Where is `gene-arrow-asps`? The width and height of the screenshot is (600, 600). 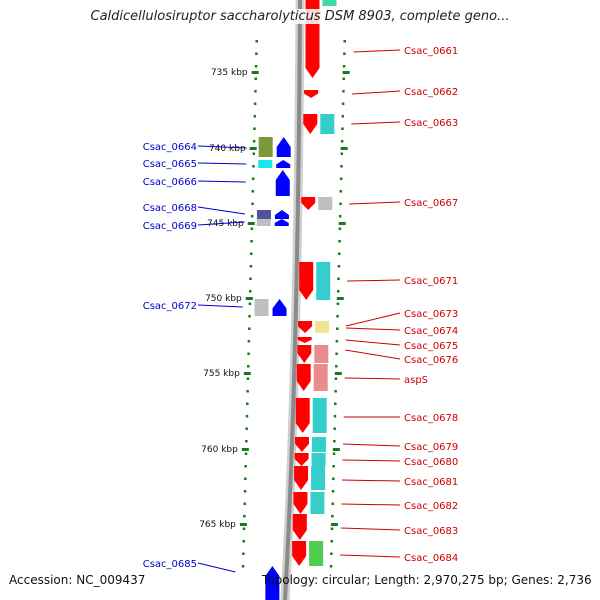
gene-arrow-asps is located at coordinates (303, 377).